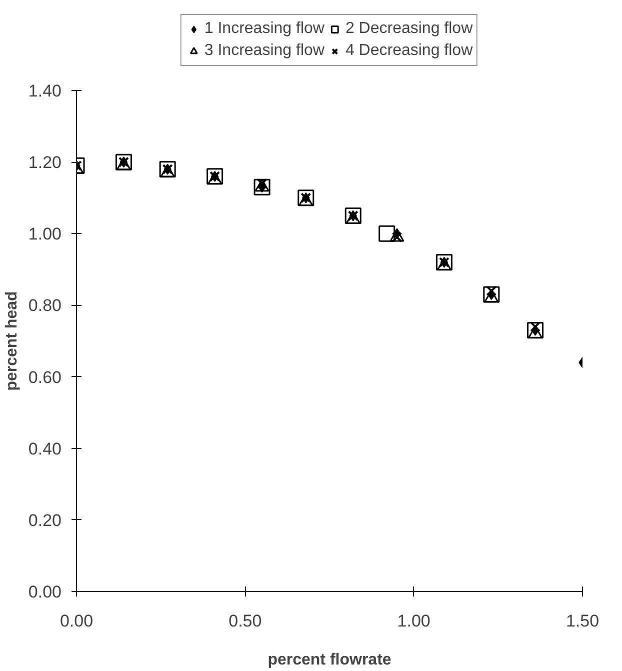 The width and height of the screenshot is (622, 671). What do you see at coordinates (409, 29) in the screenshot?
I see `legend-label: 2 Decreasing flow` at bounding box center [409, 29].